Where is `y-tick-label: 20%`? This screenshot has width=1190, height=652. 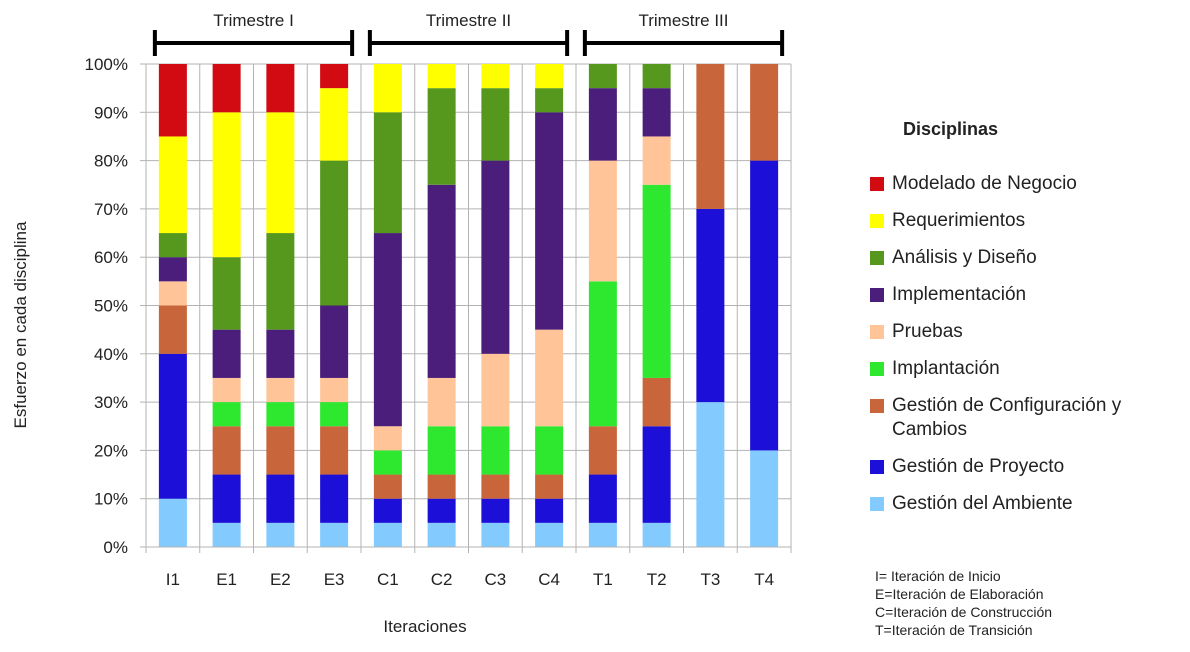
y-tick-label: 20% is located at coordinates (111, 450).